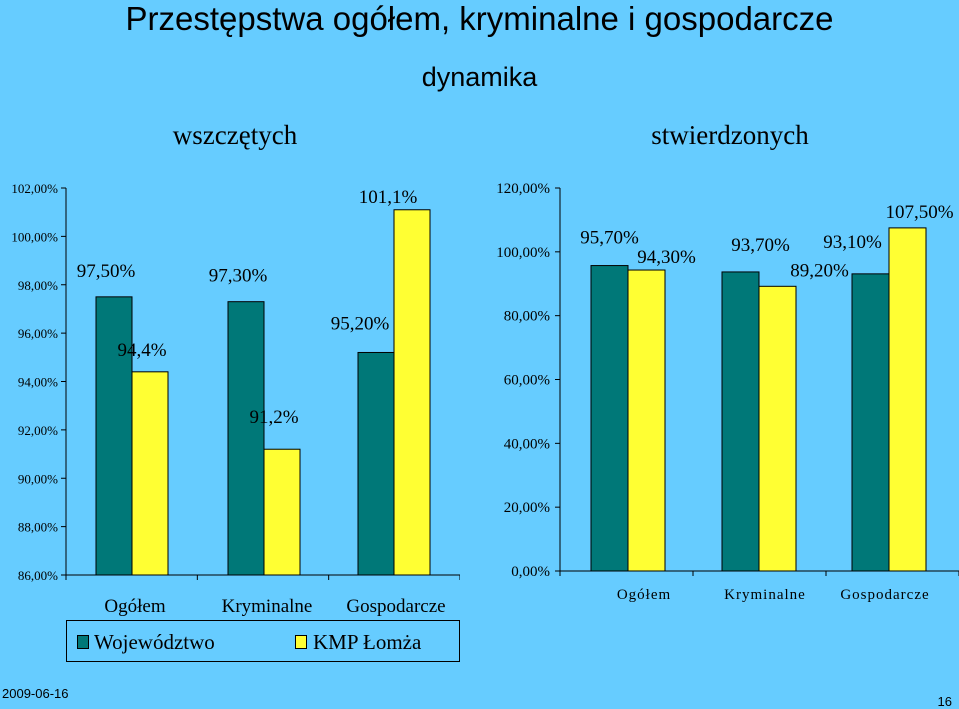 The image size is (959, 709). Describe the element at coordinates (944, 701) in the screenshot. I see `page-number: 16` at that location.